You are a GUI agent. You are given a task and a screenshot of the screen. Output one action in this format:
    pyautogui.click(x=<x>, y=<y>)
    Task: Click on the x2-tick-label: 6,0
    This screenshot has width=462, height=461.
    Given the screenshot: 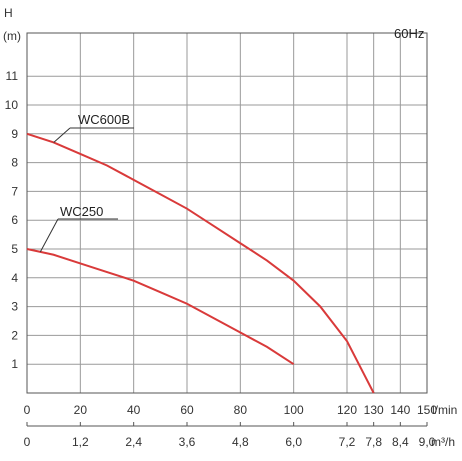 What is the action you would take?
    pyautogui.click(x=293, y=442)
    